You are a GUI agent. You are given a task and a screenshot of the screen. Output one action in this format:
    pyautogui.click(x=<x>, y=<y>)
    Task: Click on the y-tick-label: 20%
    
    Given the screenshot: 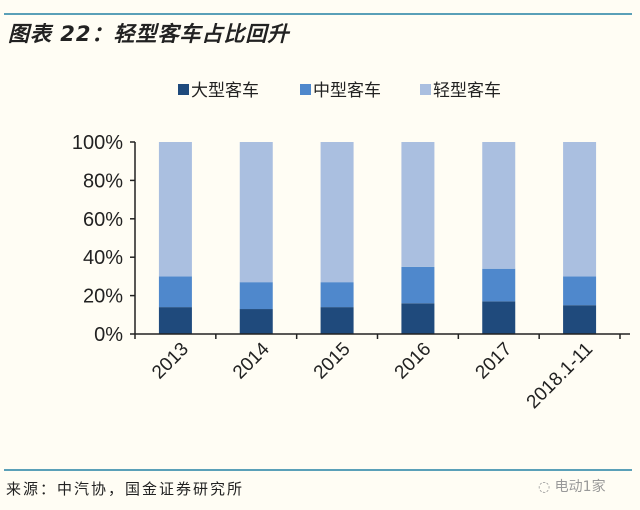 What is the action you would take?
    pyautogui.click(x=103, y=297)
    